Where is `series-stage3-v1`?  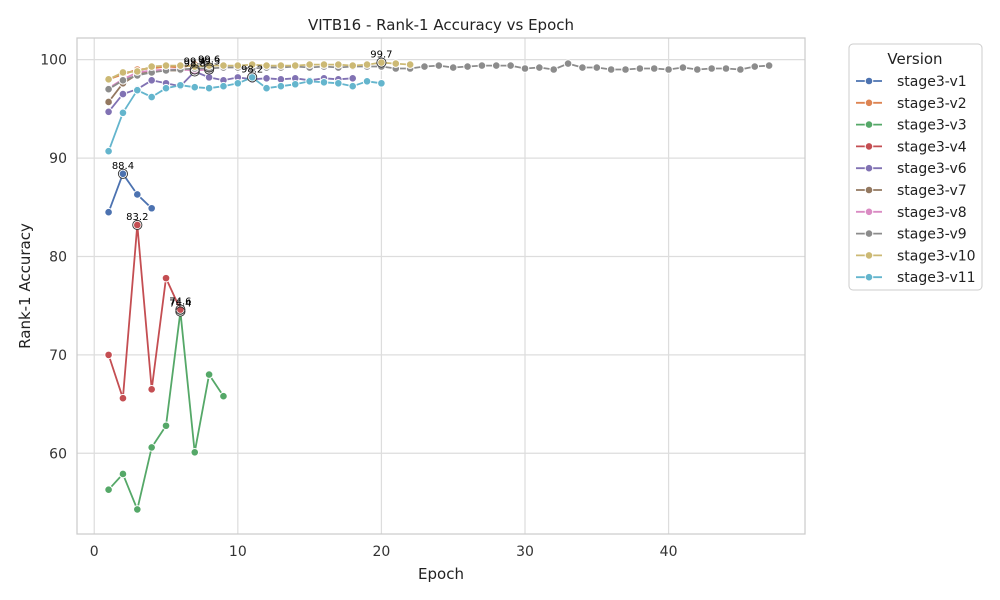
series-stage3-v1 is located at coordinates (130, 193).